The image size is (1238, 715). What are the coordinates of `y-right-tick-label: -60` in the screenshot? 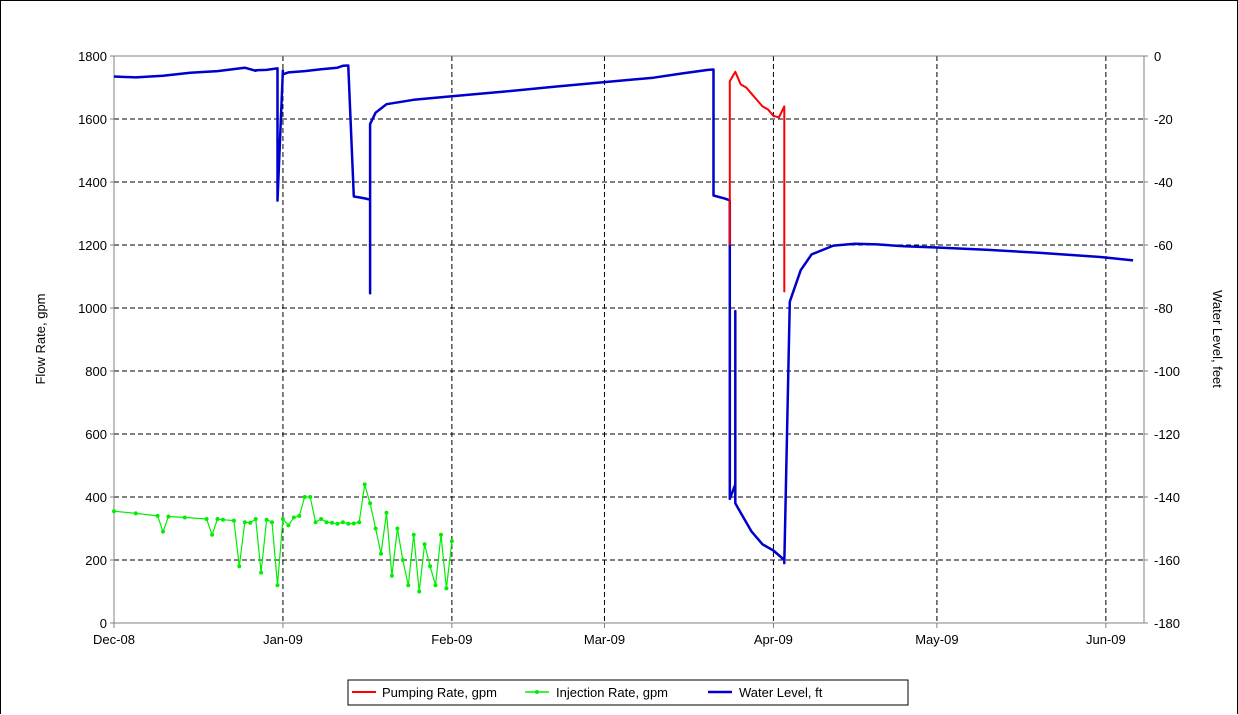 It's located at (1163, 245).